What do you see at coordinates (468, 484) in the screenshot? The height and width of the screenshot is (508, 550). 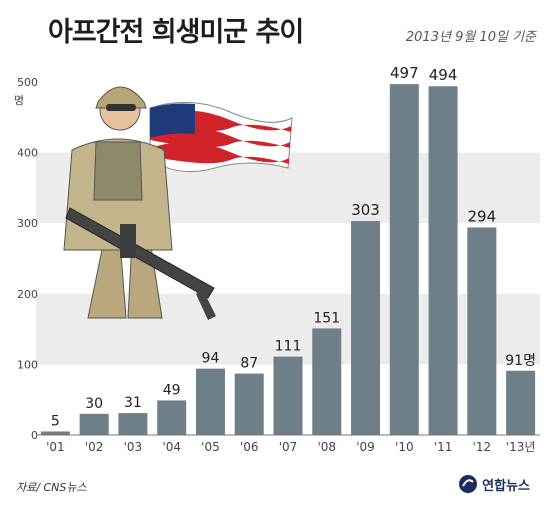 I see `yonhap-logo-icon` at bounding box center [468, 484].